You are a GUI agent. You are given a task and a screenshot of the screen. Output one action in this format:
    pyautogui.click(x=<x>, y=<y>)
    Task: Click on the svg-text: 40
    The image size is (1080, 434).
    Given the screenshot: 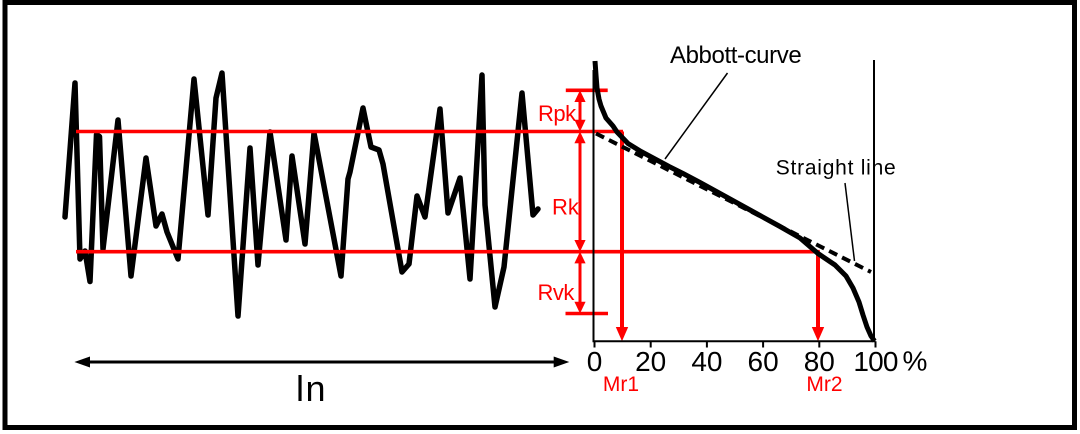 What is the action you would take?
    pyautogui.click(x=706, y=361)
    